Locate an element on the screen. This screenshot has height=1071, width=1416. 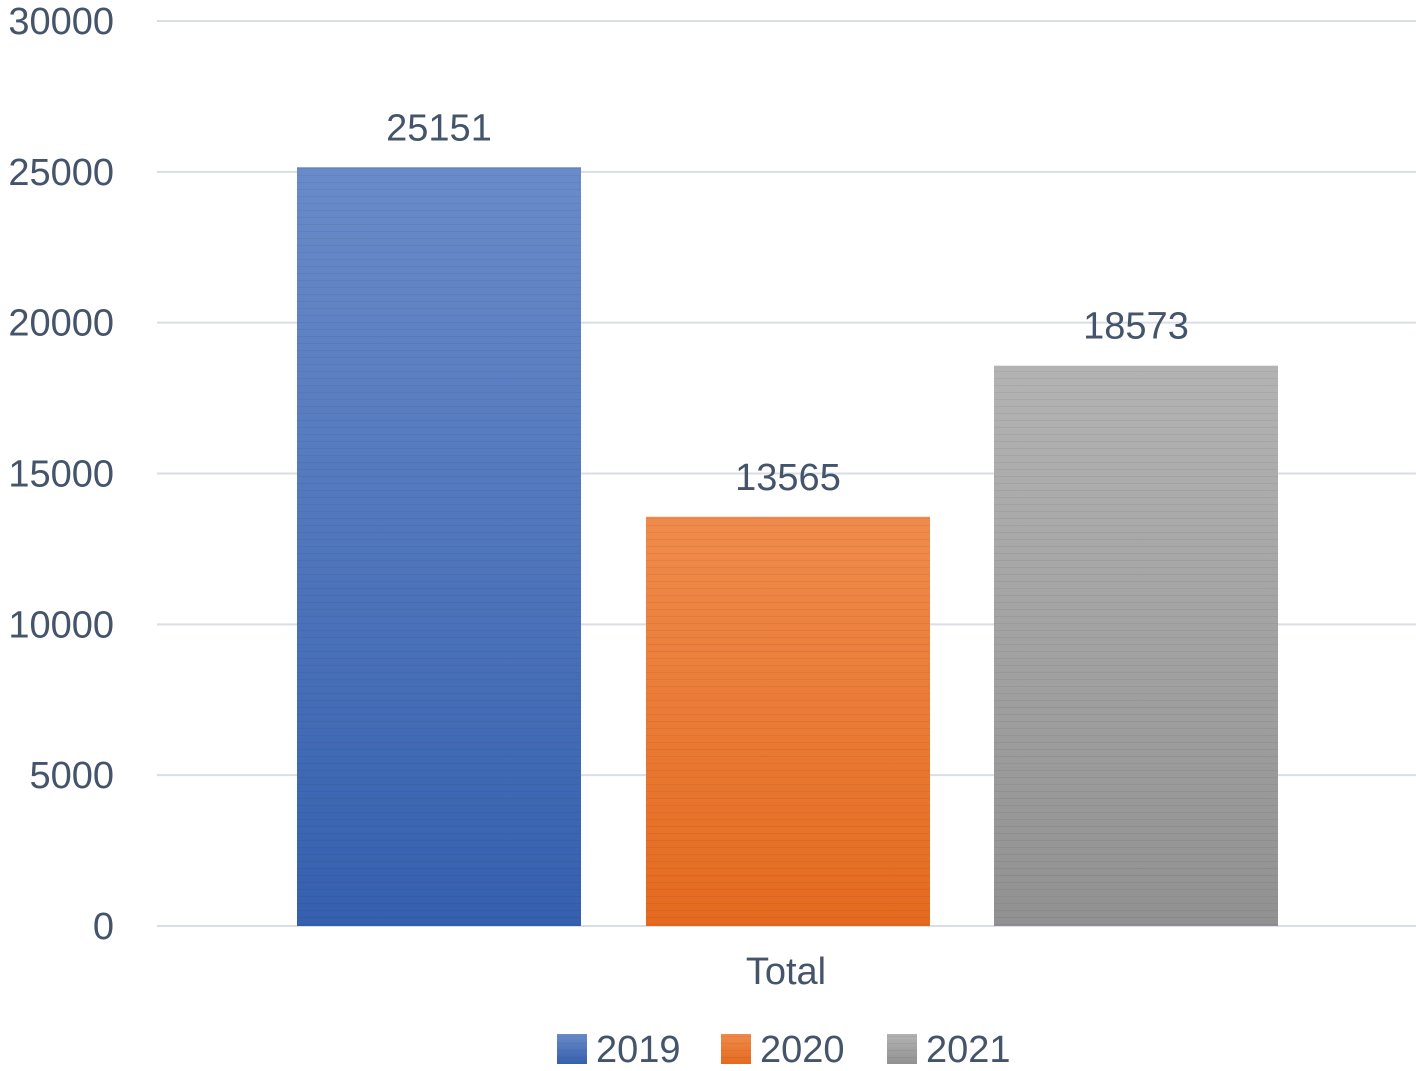
x-tick-label: Total is located at coordinates (786, 972).